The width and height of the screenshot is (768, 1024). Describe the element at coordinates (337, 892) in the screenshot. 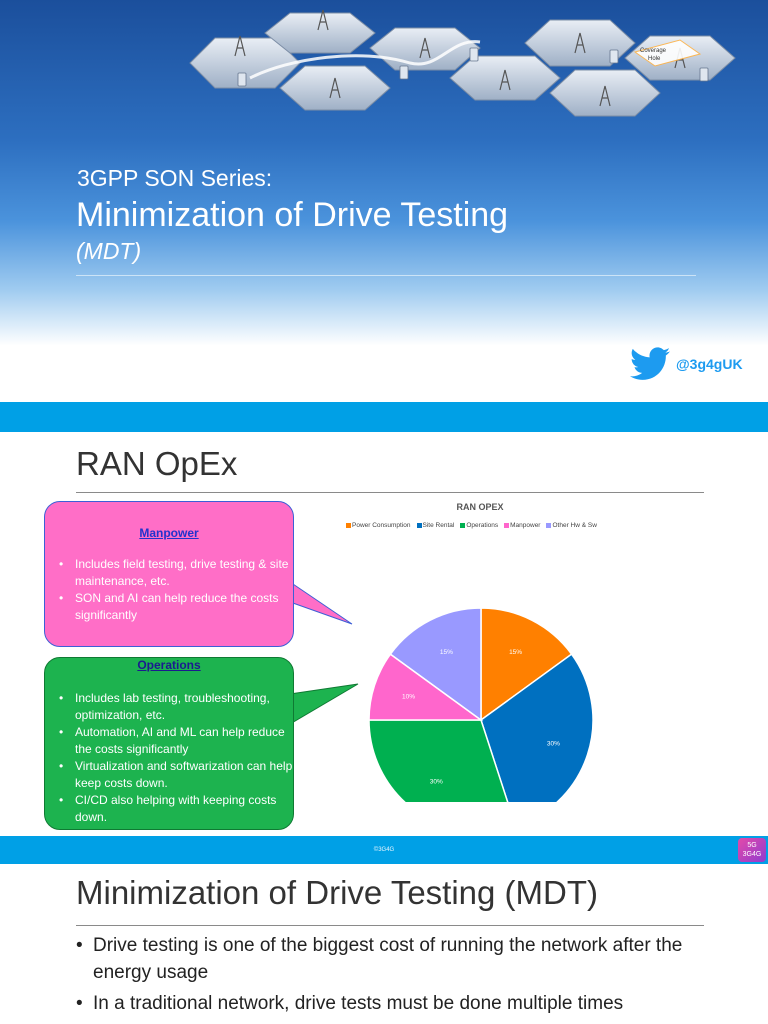

I see `slide-title: Minimization of Drive Testing (MDT)` at that location.